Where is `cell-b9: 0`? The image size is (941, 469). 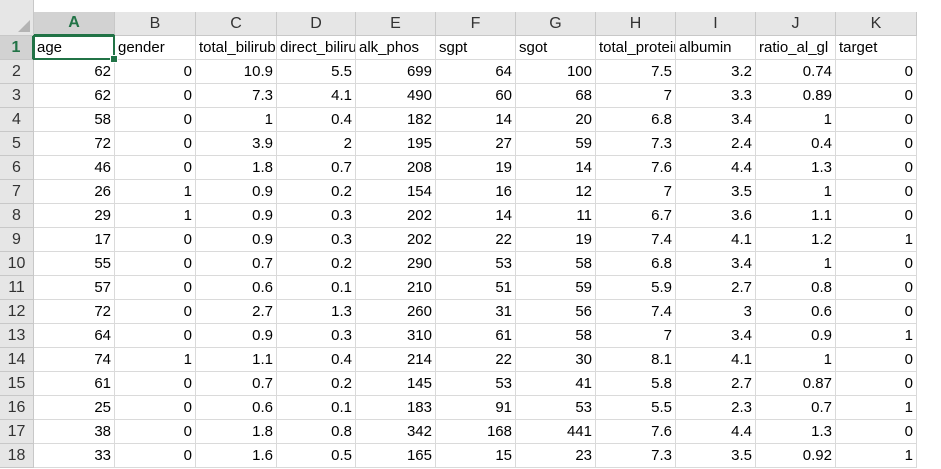
cell-b9: 0 is located at coordinates (155, 240).